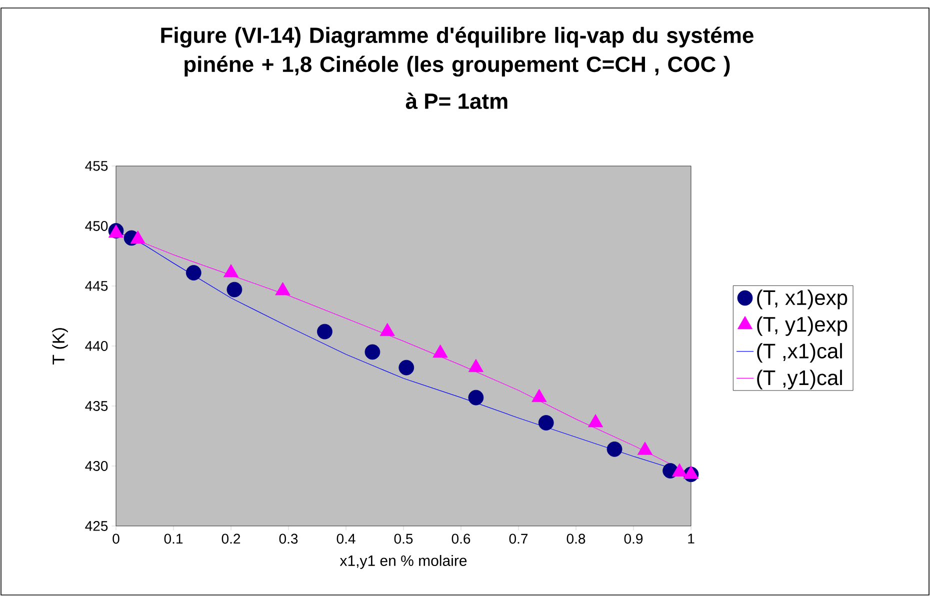 The height and width of the screenshot is (597, 930). I want to click on x-axis-title: x1,y1 en % molaire, so click(403, 561).